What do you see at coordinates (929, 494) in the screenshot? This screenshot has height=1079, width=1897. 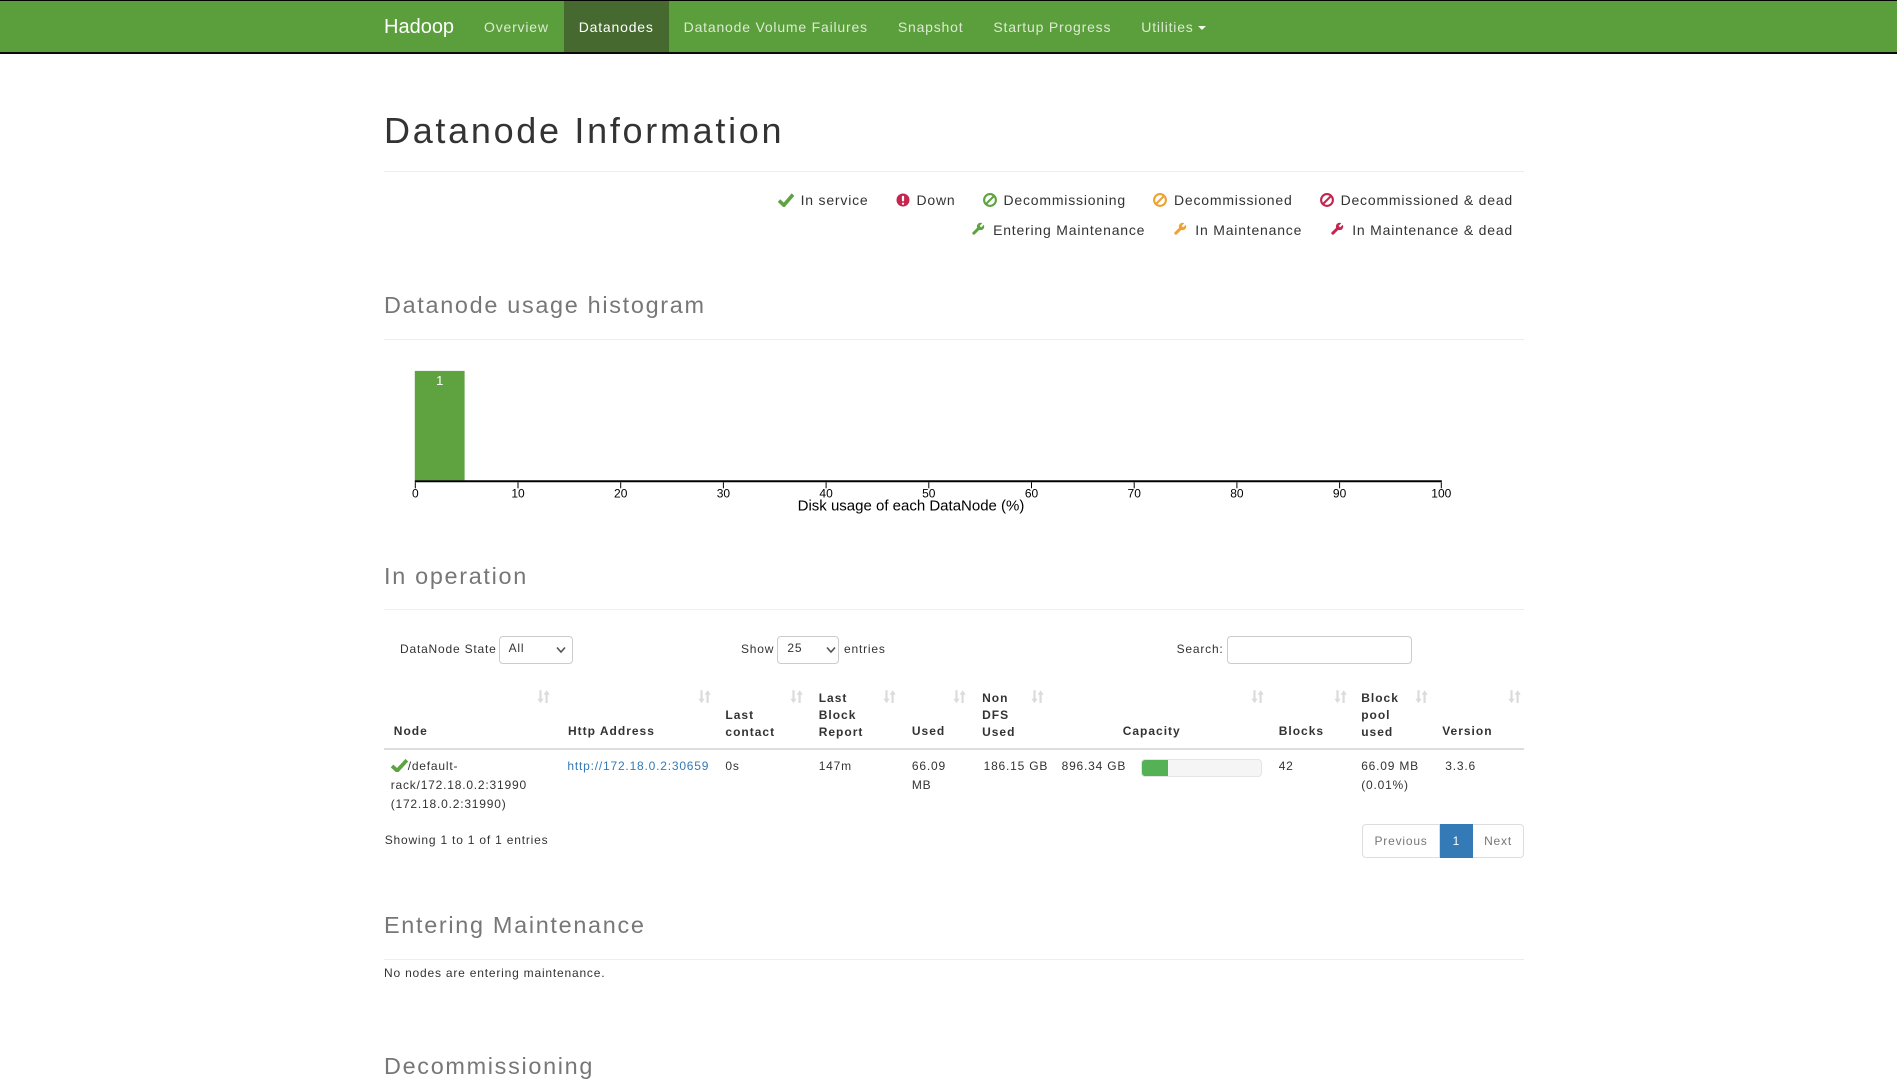 I see `svg-text: 50` at bounding box center [929, 494].